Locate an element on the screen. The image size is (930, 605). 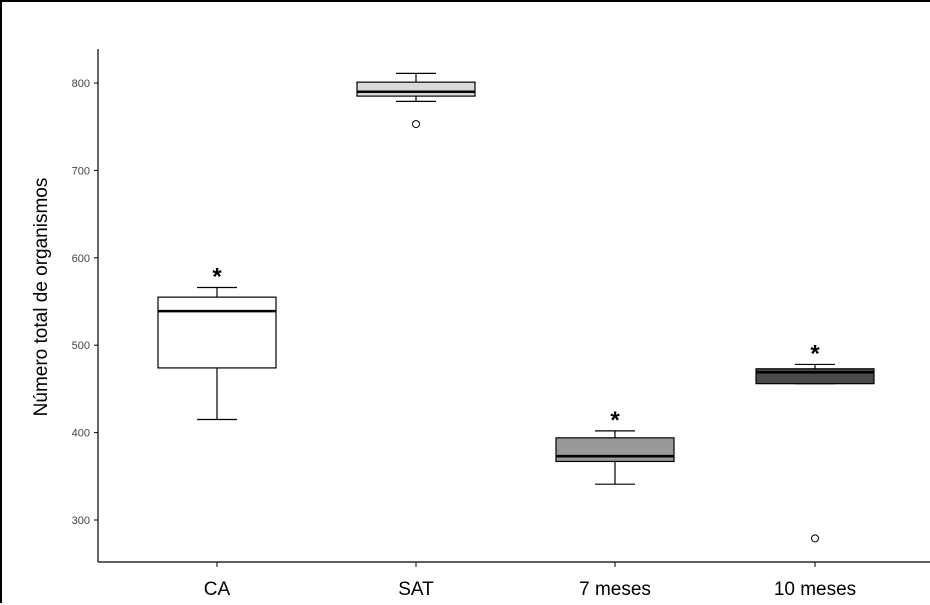
x-ticks: CA SAT 7 meses 10 meses is located at coordinates (530, 581).